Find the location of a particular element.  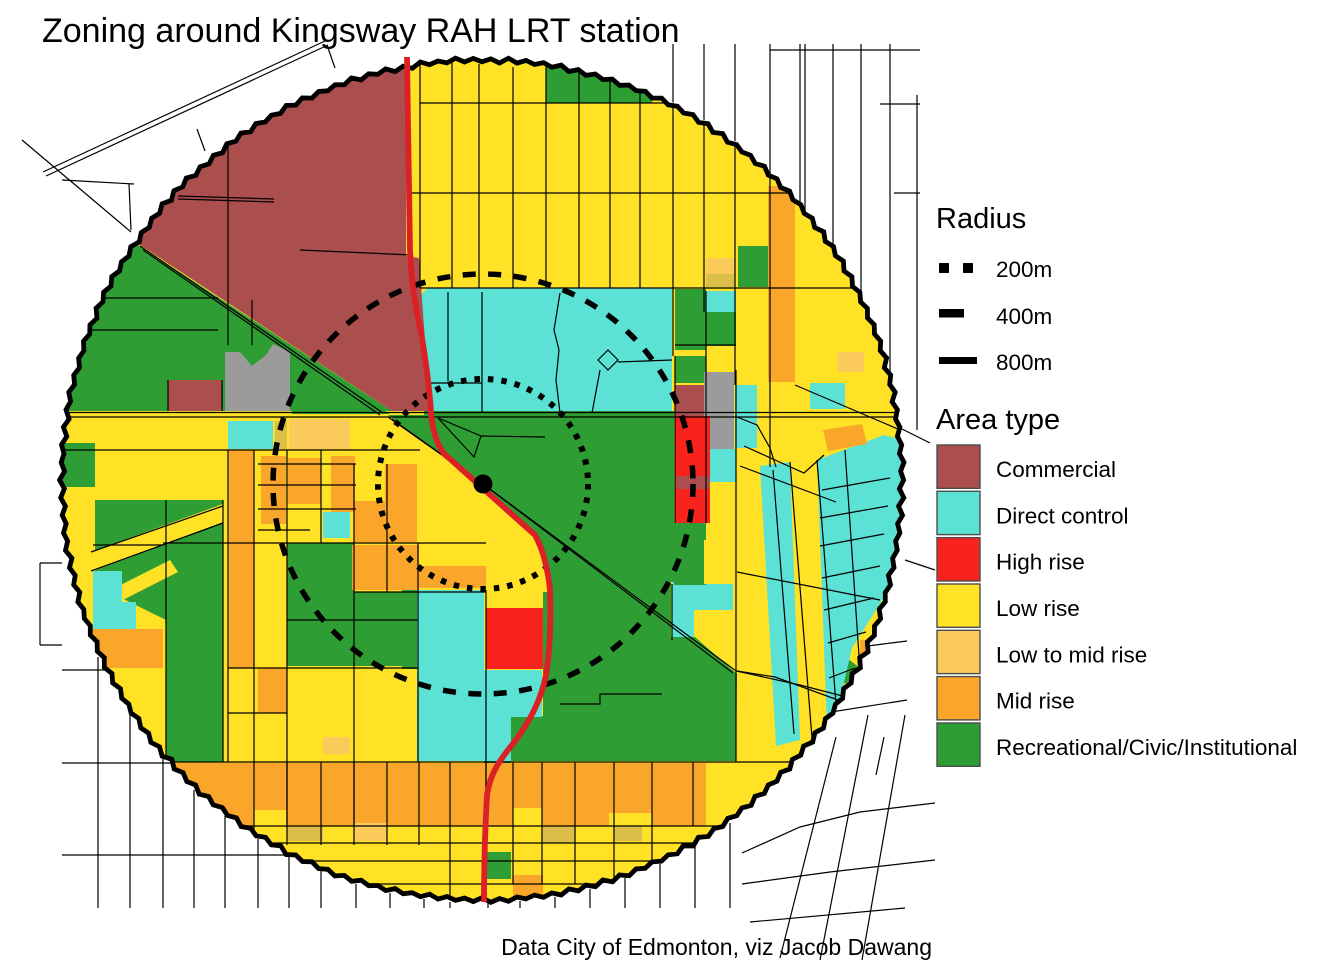

svg-text: Low to mid rise is located at coordinates (1071, 654).